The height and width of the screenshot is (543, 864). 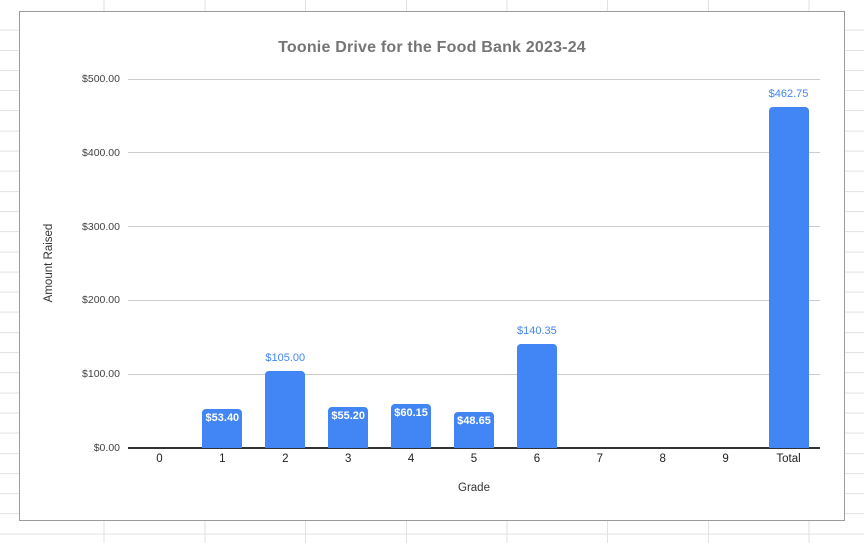 I want to click on y-axis-tick-label: $0.00, so click(x=106, y=448).